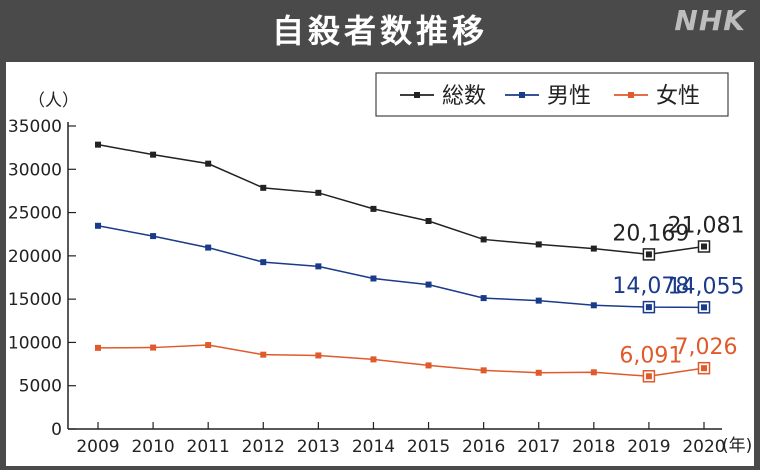 The height and width of the screenshot is (470, 760). Describe the element at coordinates (538, 447) in the screenshot. I see `x-tick-label: 2017` at that location.